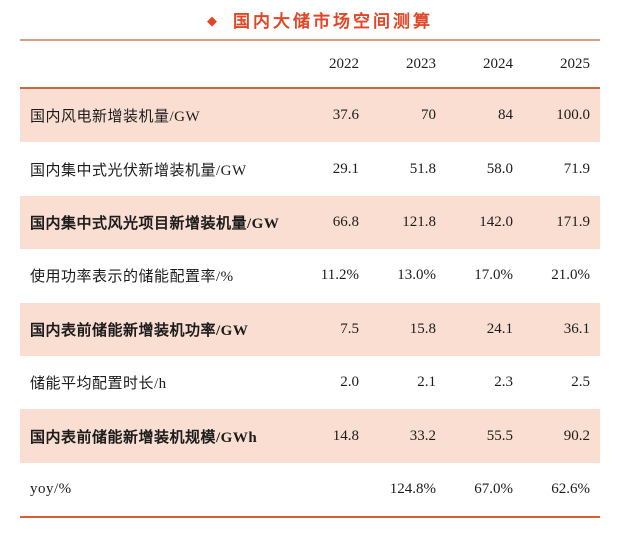 The height and width of the screenshot is (546, 640). I want to click on table-header-row: 2022 2023 2024 2025, so click(310, 64).